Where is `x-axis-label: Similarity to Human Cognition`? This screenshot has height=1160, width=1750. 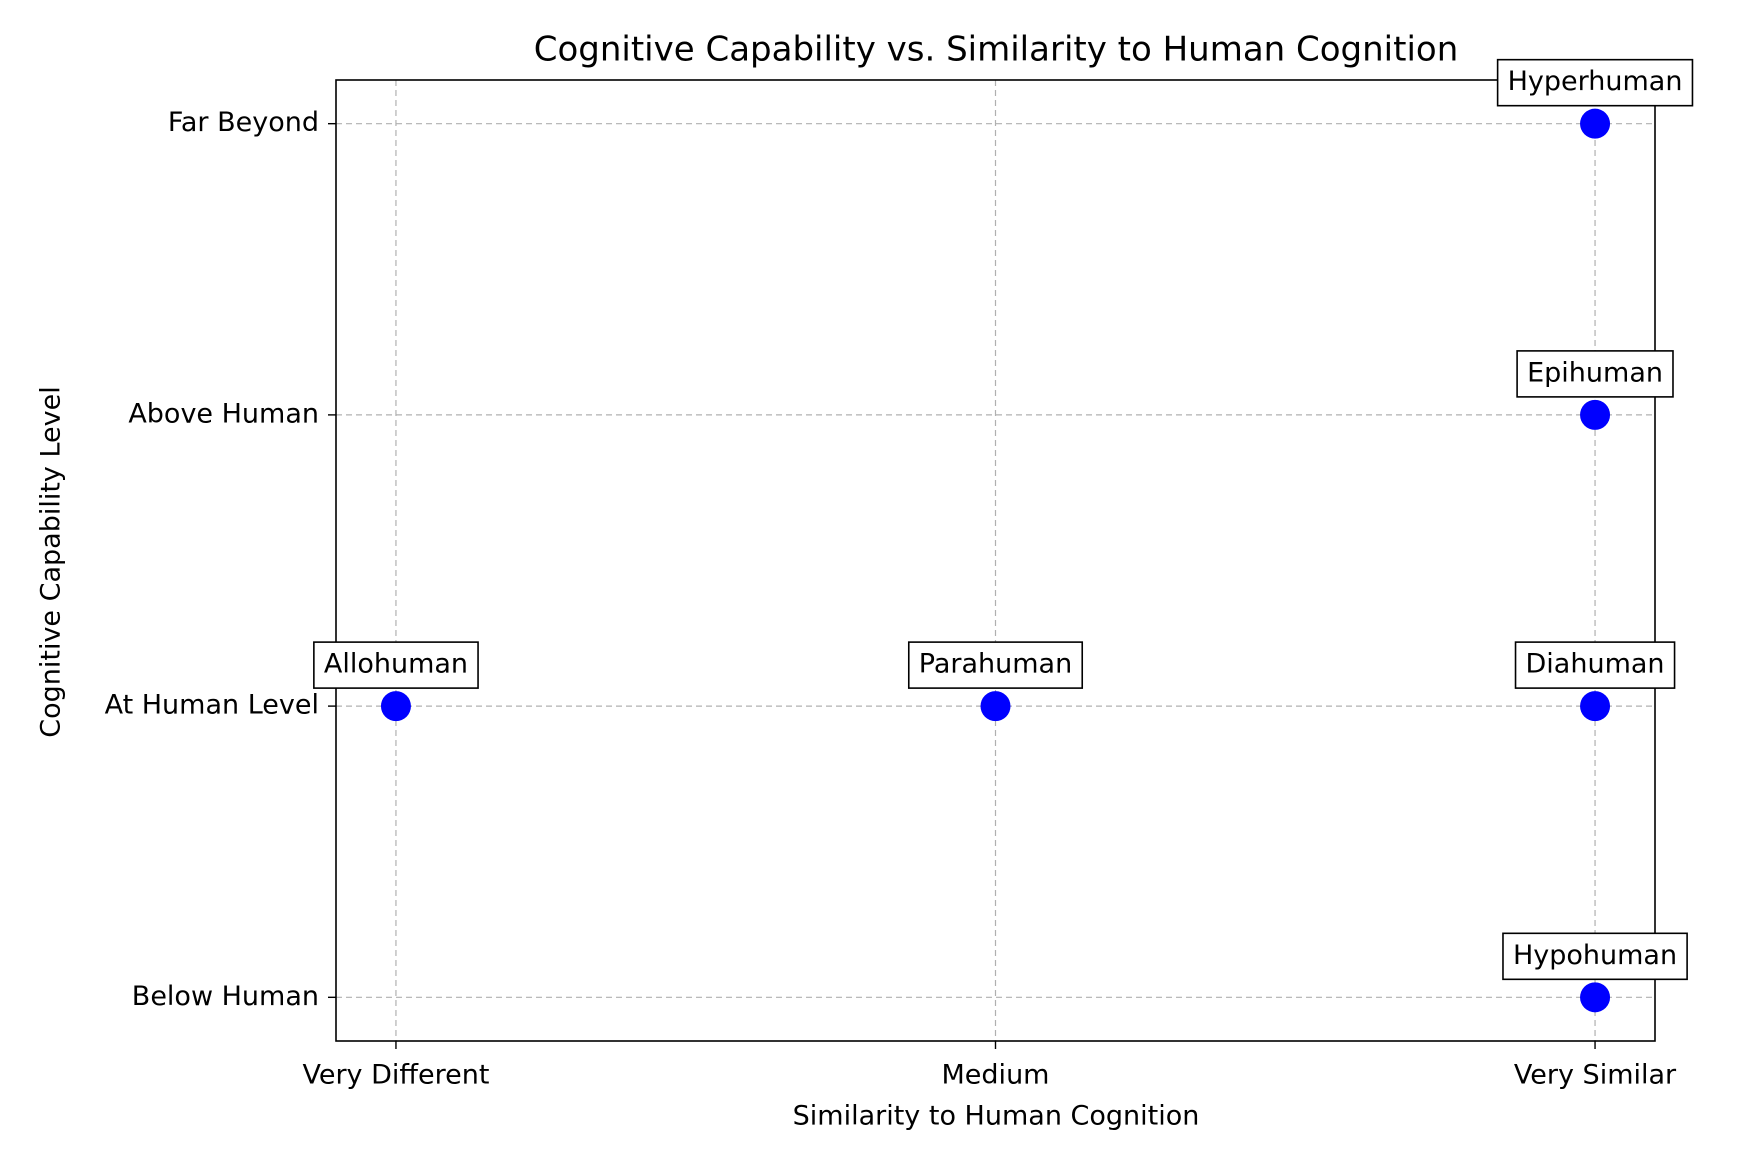
x-axis-label: Similarity to Human Cognition is located at coordinates (996, 1116).